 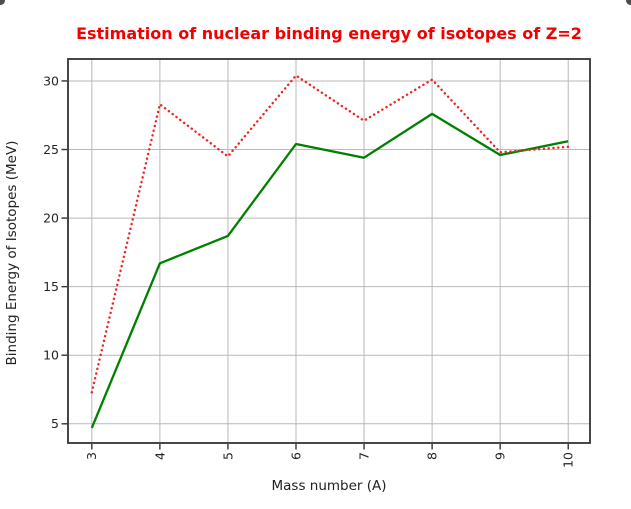 What do you see at coordinates (295, 456) in the screenshot?
I see `x-tick-label: 6` at bounding box center [295, 456].